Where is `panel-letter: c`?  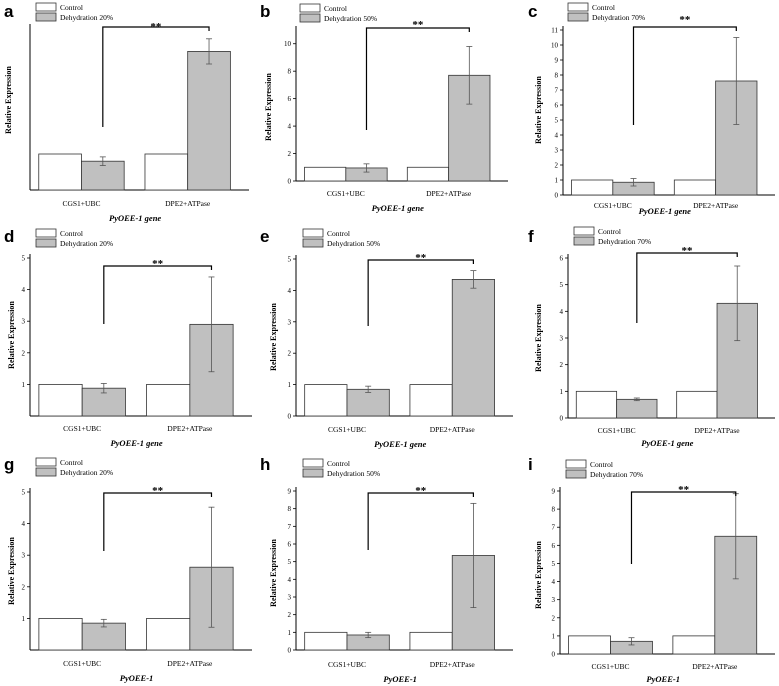
panel-letter: c is located at coordinates (532, 11).